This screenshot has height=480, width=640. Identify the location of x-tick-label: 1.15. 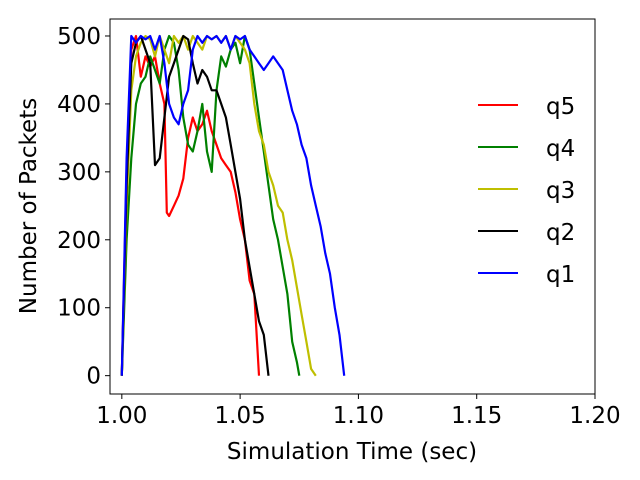
(476, 416).